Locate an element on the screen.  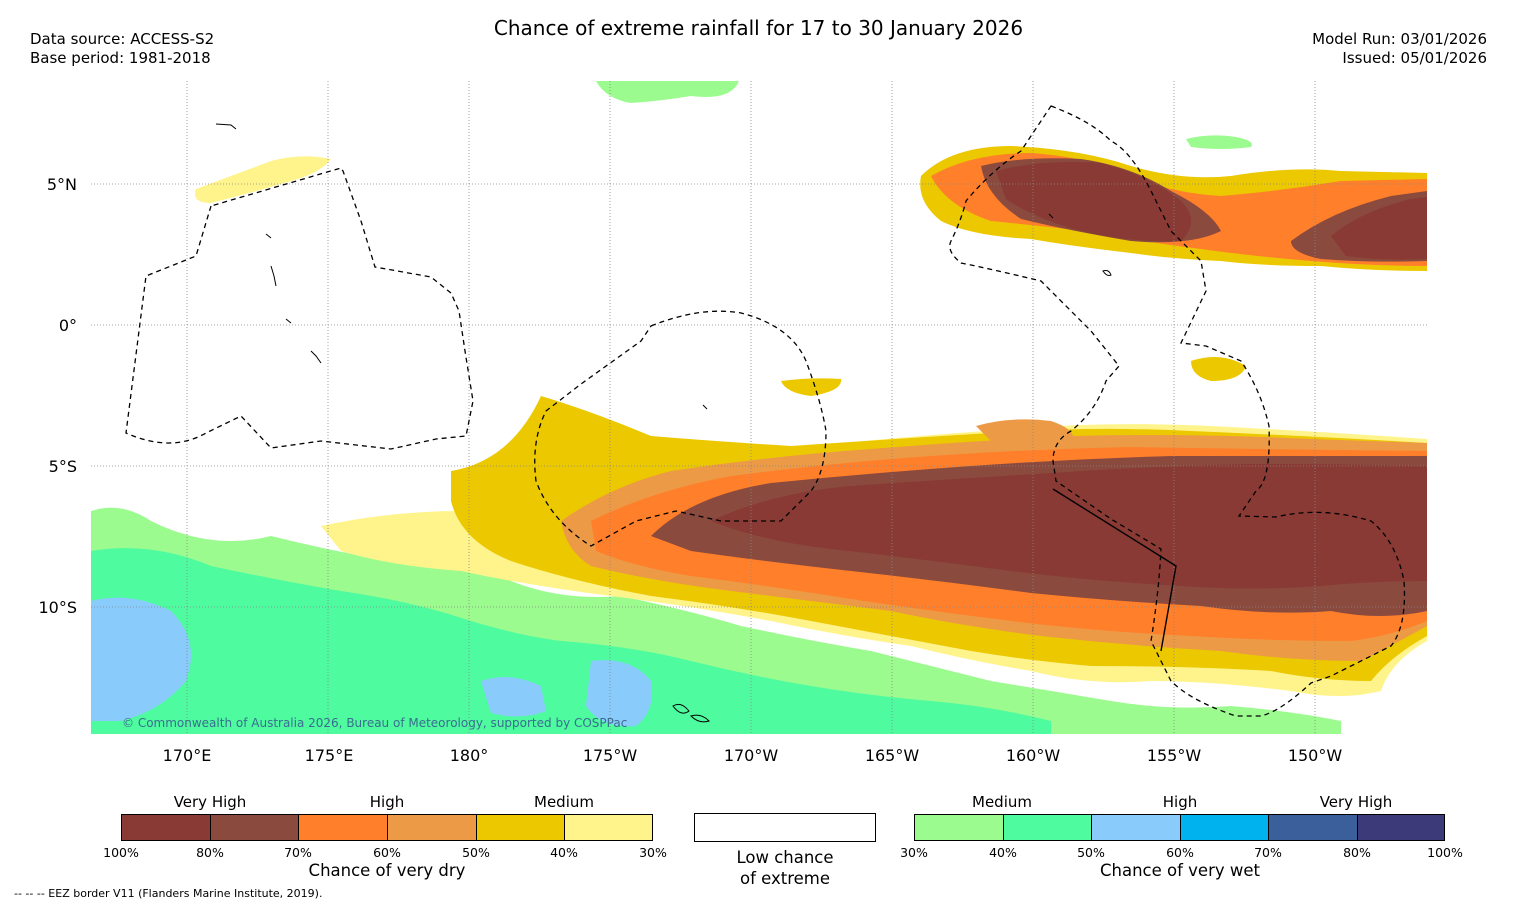
wet-50-patch-a is located at coordinates (141, 659).